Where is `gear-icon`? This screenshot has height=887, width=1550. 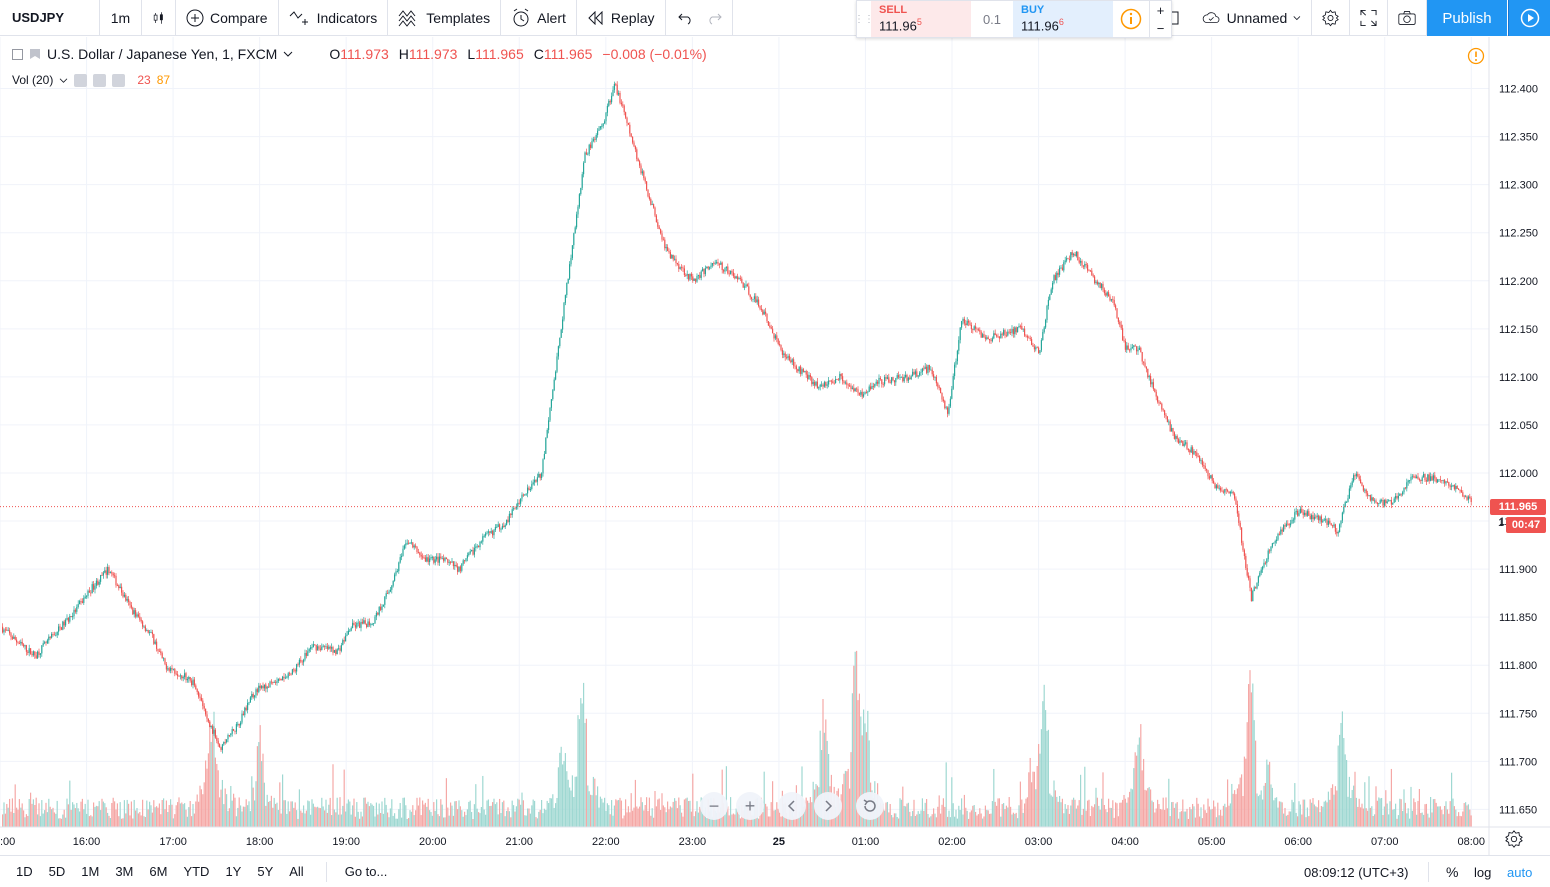 gear-icon is located at coordinates (100, 80).